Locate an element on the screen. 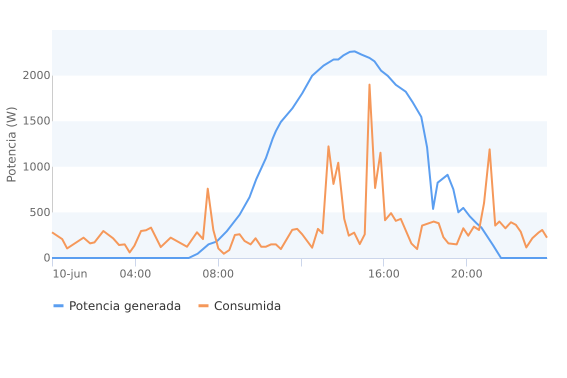 The image size is (567, 378). y-tick-label: 500 is located at coordinates (40, 212).